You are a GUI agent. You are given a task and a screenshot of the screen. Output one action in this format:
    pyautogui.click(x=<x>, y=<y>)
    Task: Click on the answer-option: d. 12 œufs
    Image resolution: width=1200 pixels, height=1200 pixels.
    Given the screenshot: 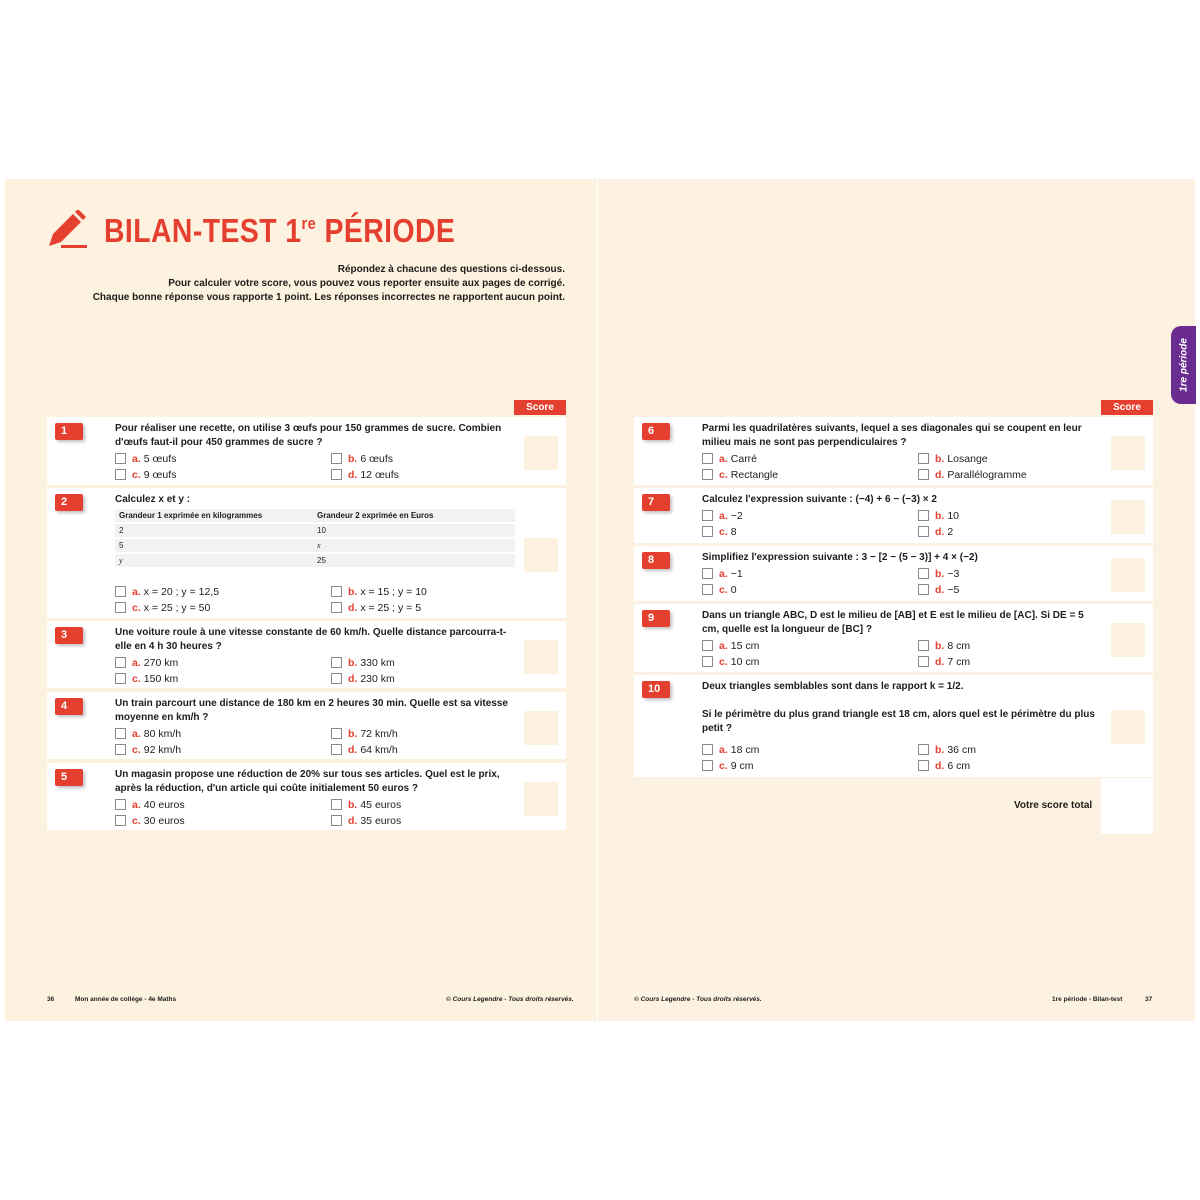 What is the action you would take?
    pyautogui.click(x=438, y=474)
    